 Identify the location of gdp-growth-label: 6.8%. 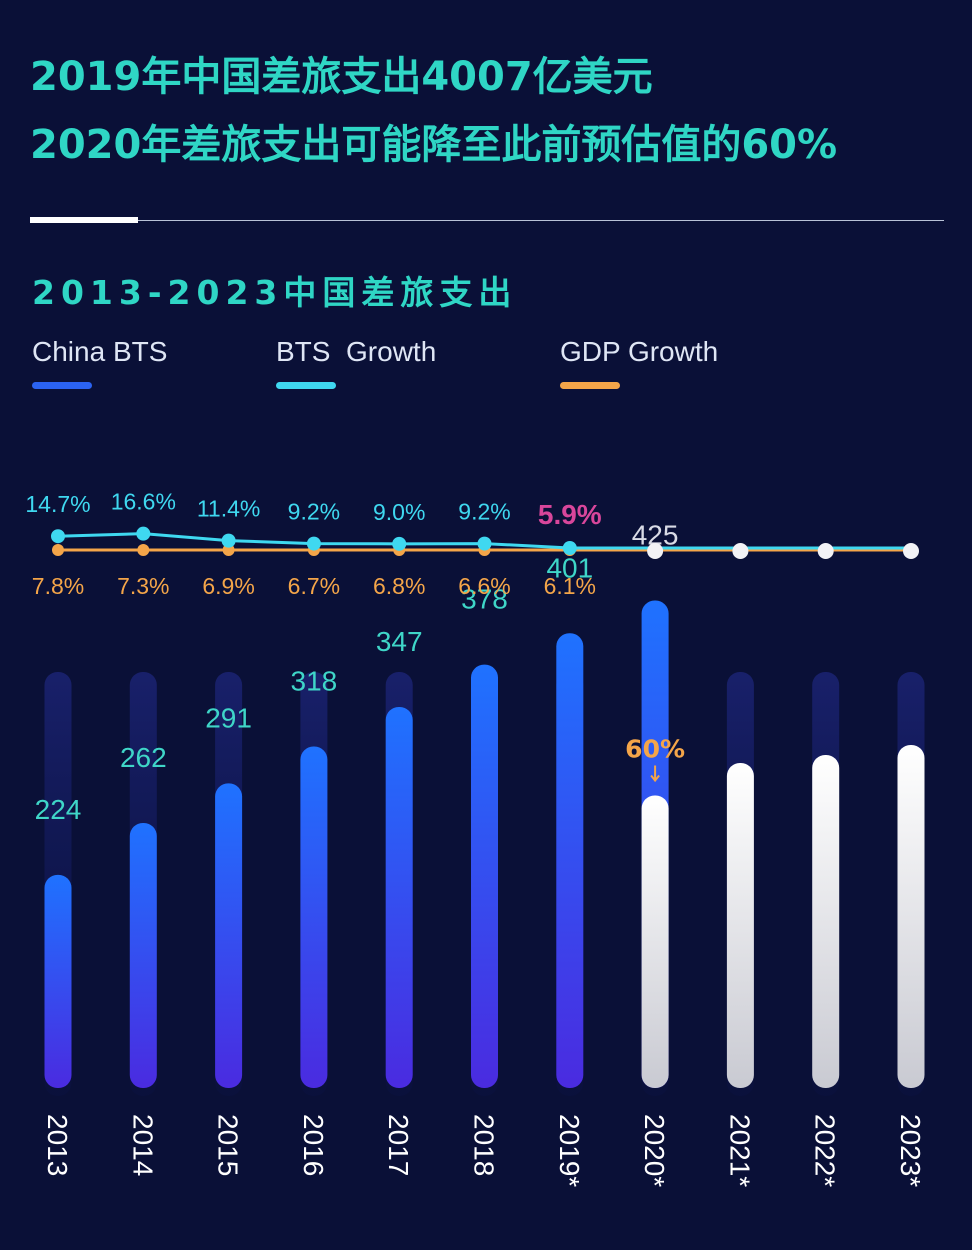
(399, 586).